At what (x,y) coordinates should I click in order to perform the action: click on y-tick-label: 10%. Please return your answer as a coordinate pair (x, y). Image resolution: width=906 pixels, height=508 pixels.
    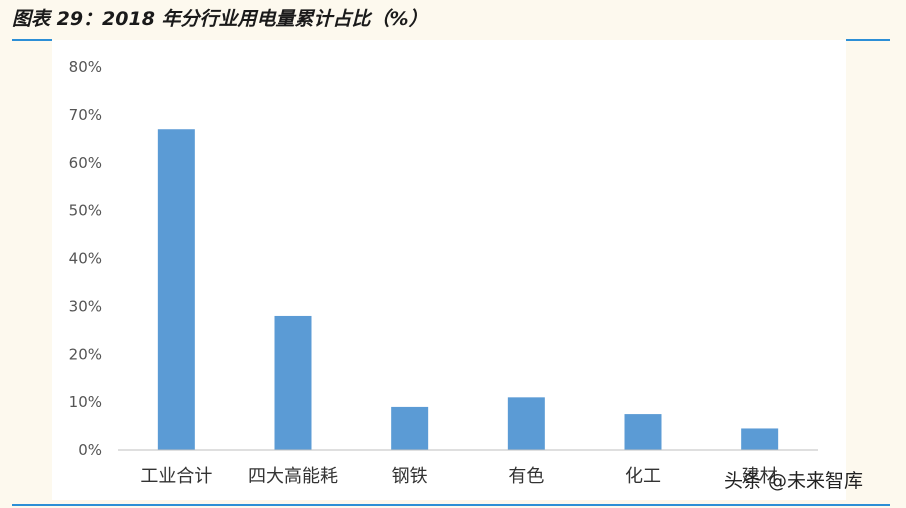
    Looking at the image, I should click on (85, 402).